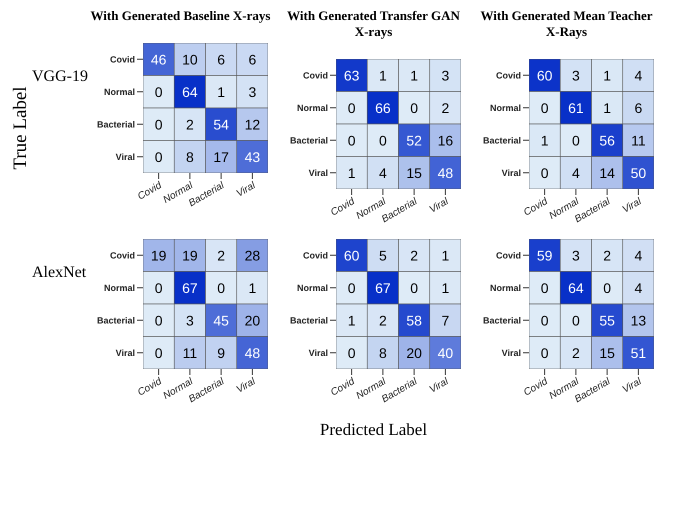 The image size is (676, 527). I want to click on data-label: 46, so click(158, 59).